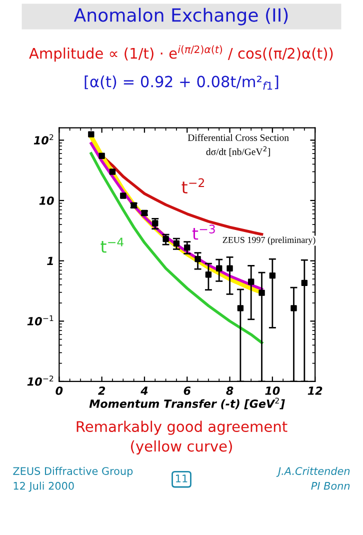 This screenshot has height=535, width=363. I want to click on x-tick-label: 12, so click(315, 390).